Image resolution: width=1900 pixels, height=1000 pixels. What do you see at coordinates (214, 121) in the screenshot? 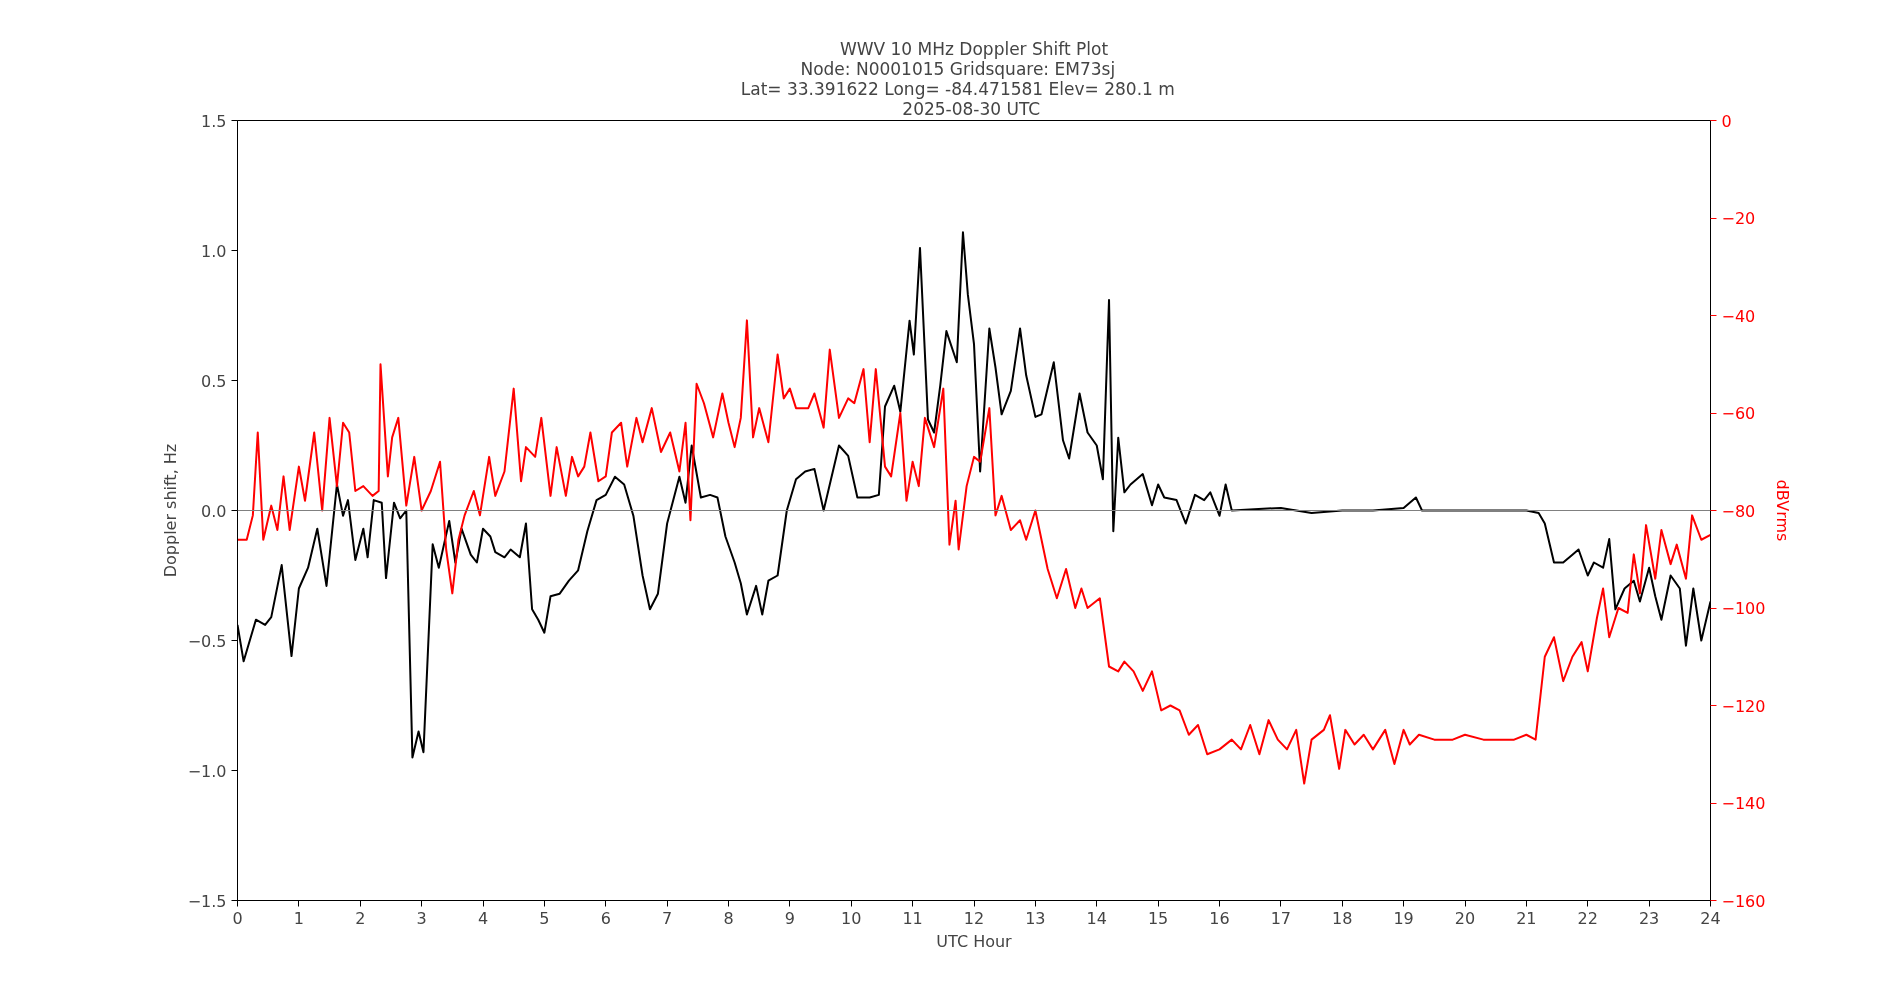
I see `y-tick-label: 1.5` at bounding box center [214, 121].